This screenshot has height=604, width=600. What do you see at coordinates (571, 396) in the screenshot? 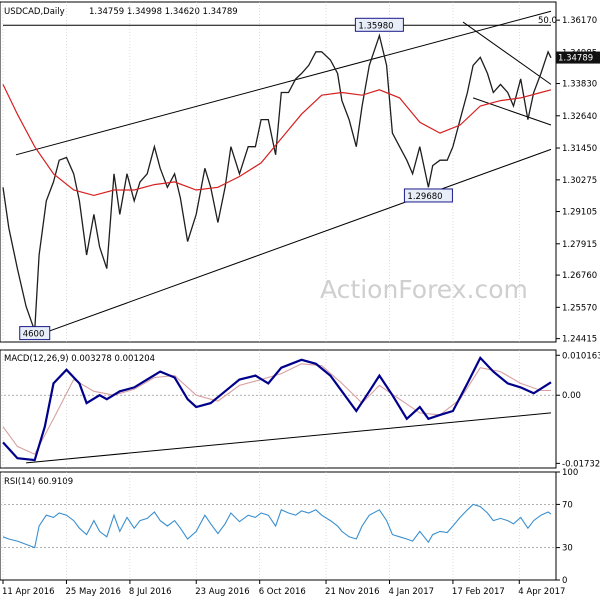
I see `y-tick-label: 0.00` at bounding box center [571, 396].